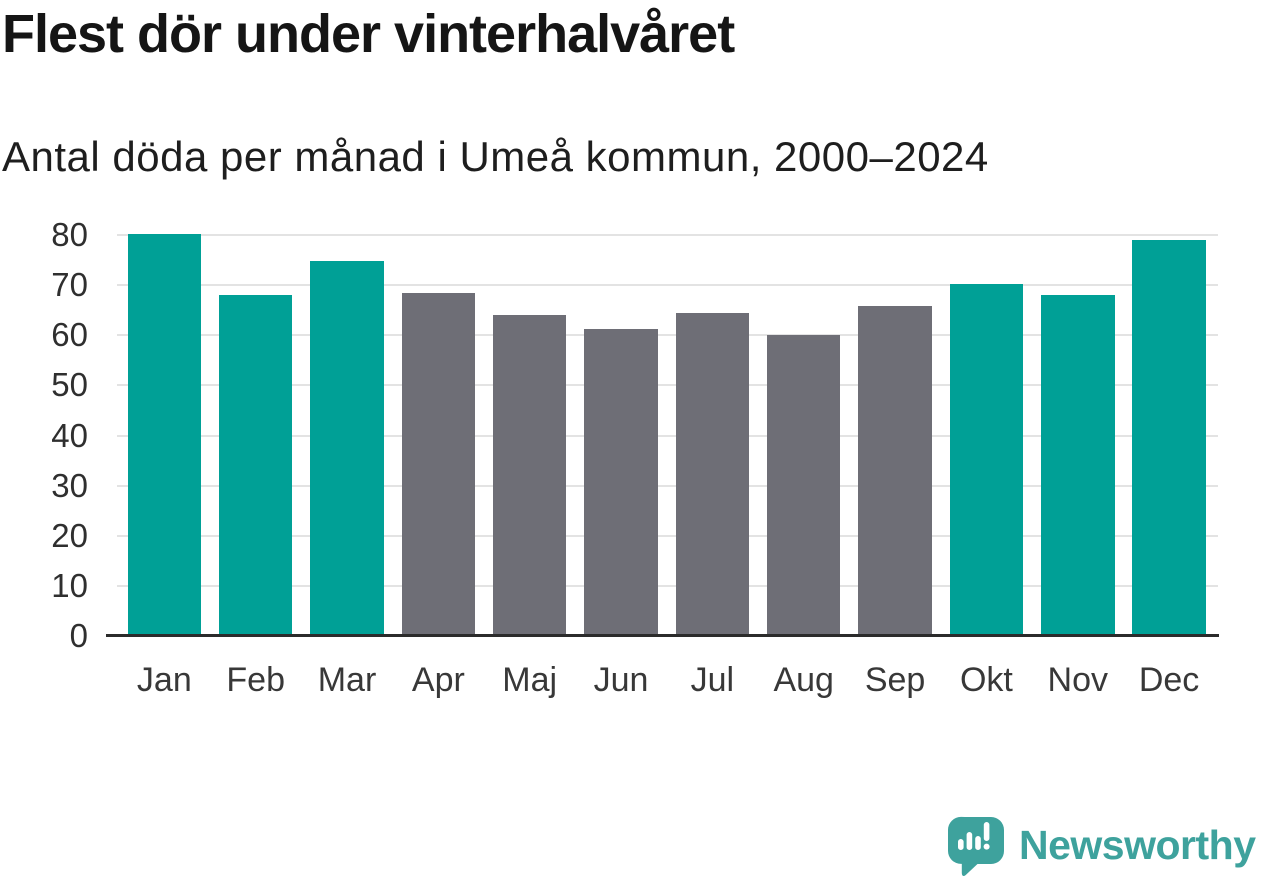 The width and height of the screenshot is (1262, 879). I want to click on bar-feb, so click(255, 465).